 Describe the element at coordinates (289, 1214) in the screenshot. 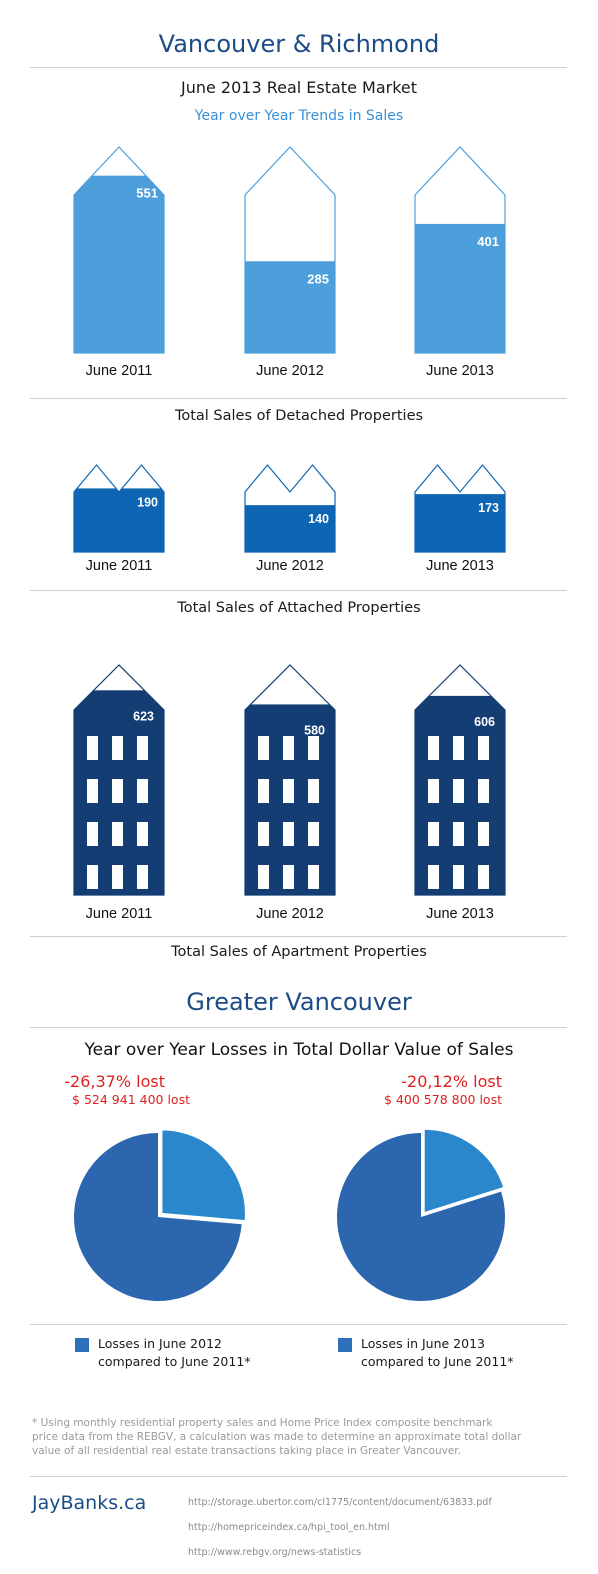

I see `loss-pie-charts` at that location.